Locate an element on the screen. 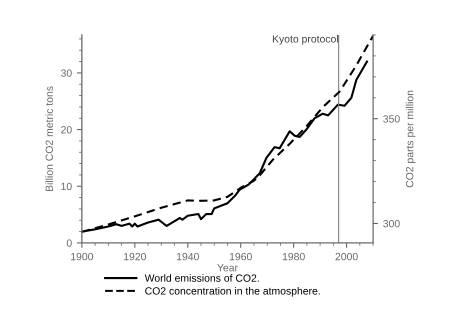 The image size is (460, 336). x-tick-label: 2000 is located at coordinates (347, 256).